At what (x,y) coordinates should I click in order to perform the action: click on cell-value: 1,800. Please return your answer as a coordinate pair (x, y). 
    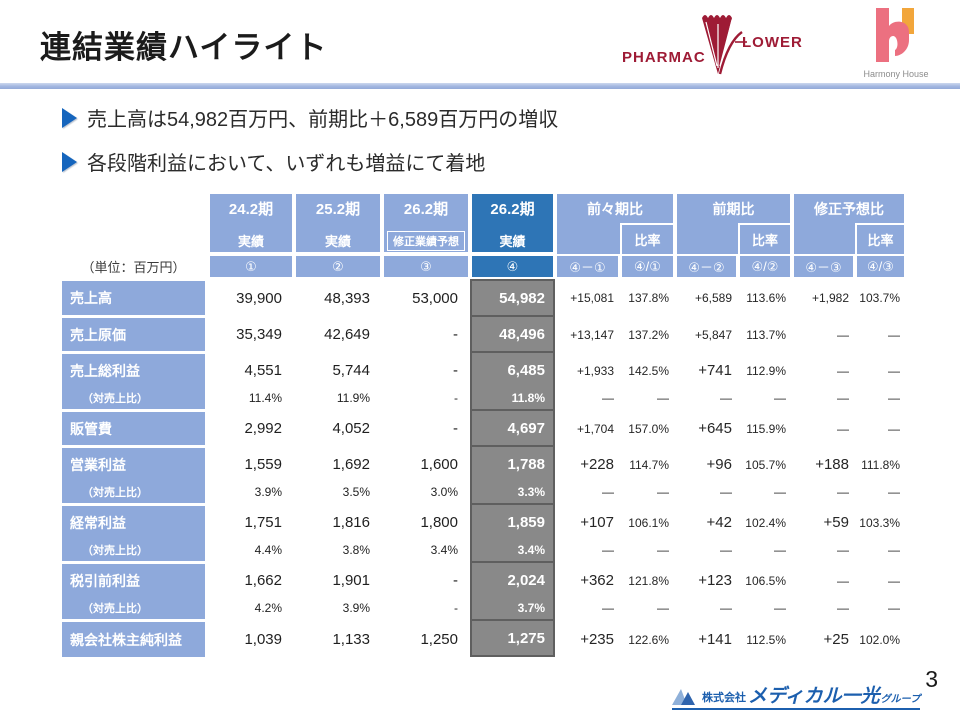
    Looking at the image, I should click on (426, 521).